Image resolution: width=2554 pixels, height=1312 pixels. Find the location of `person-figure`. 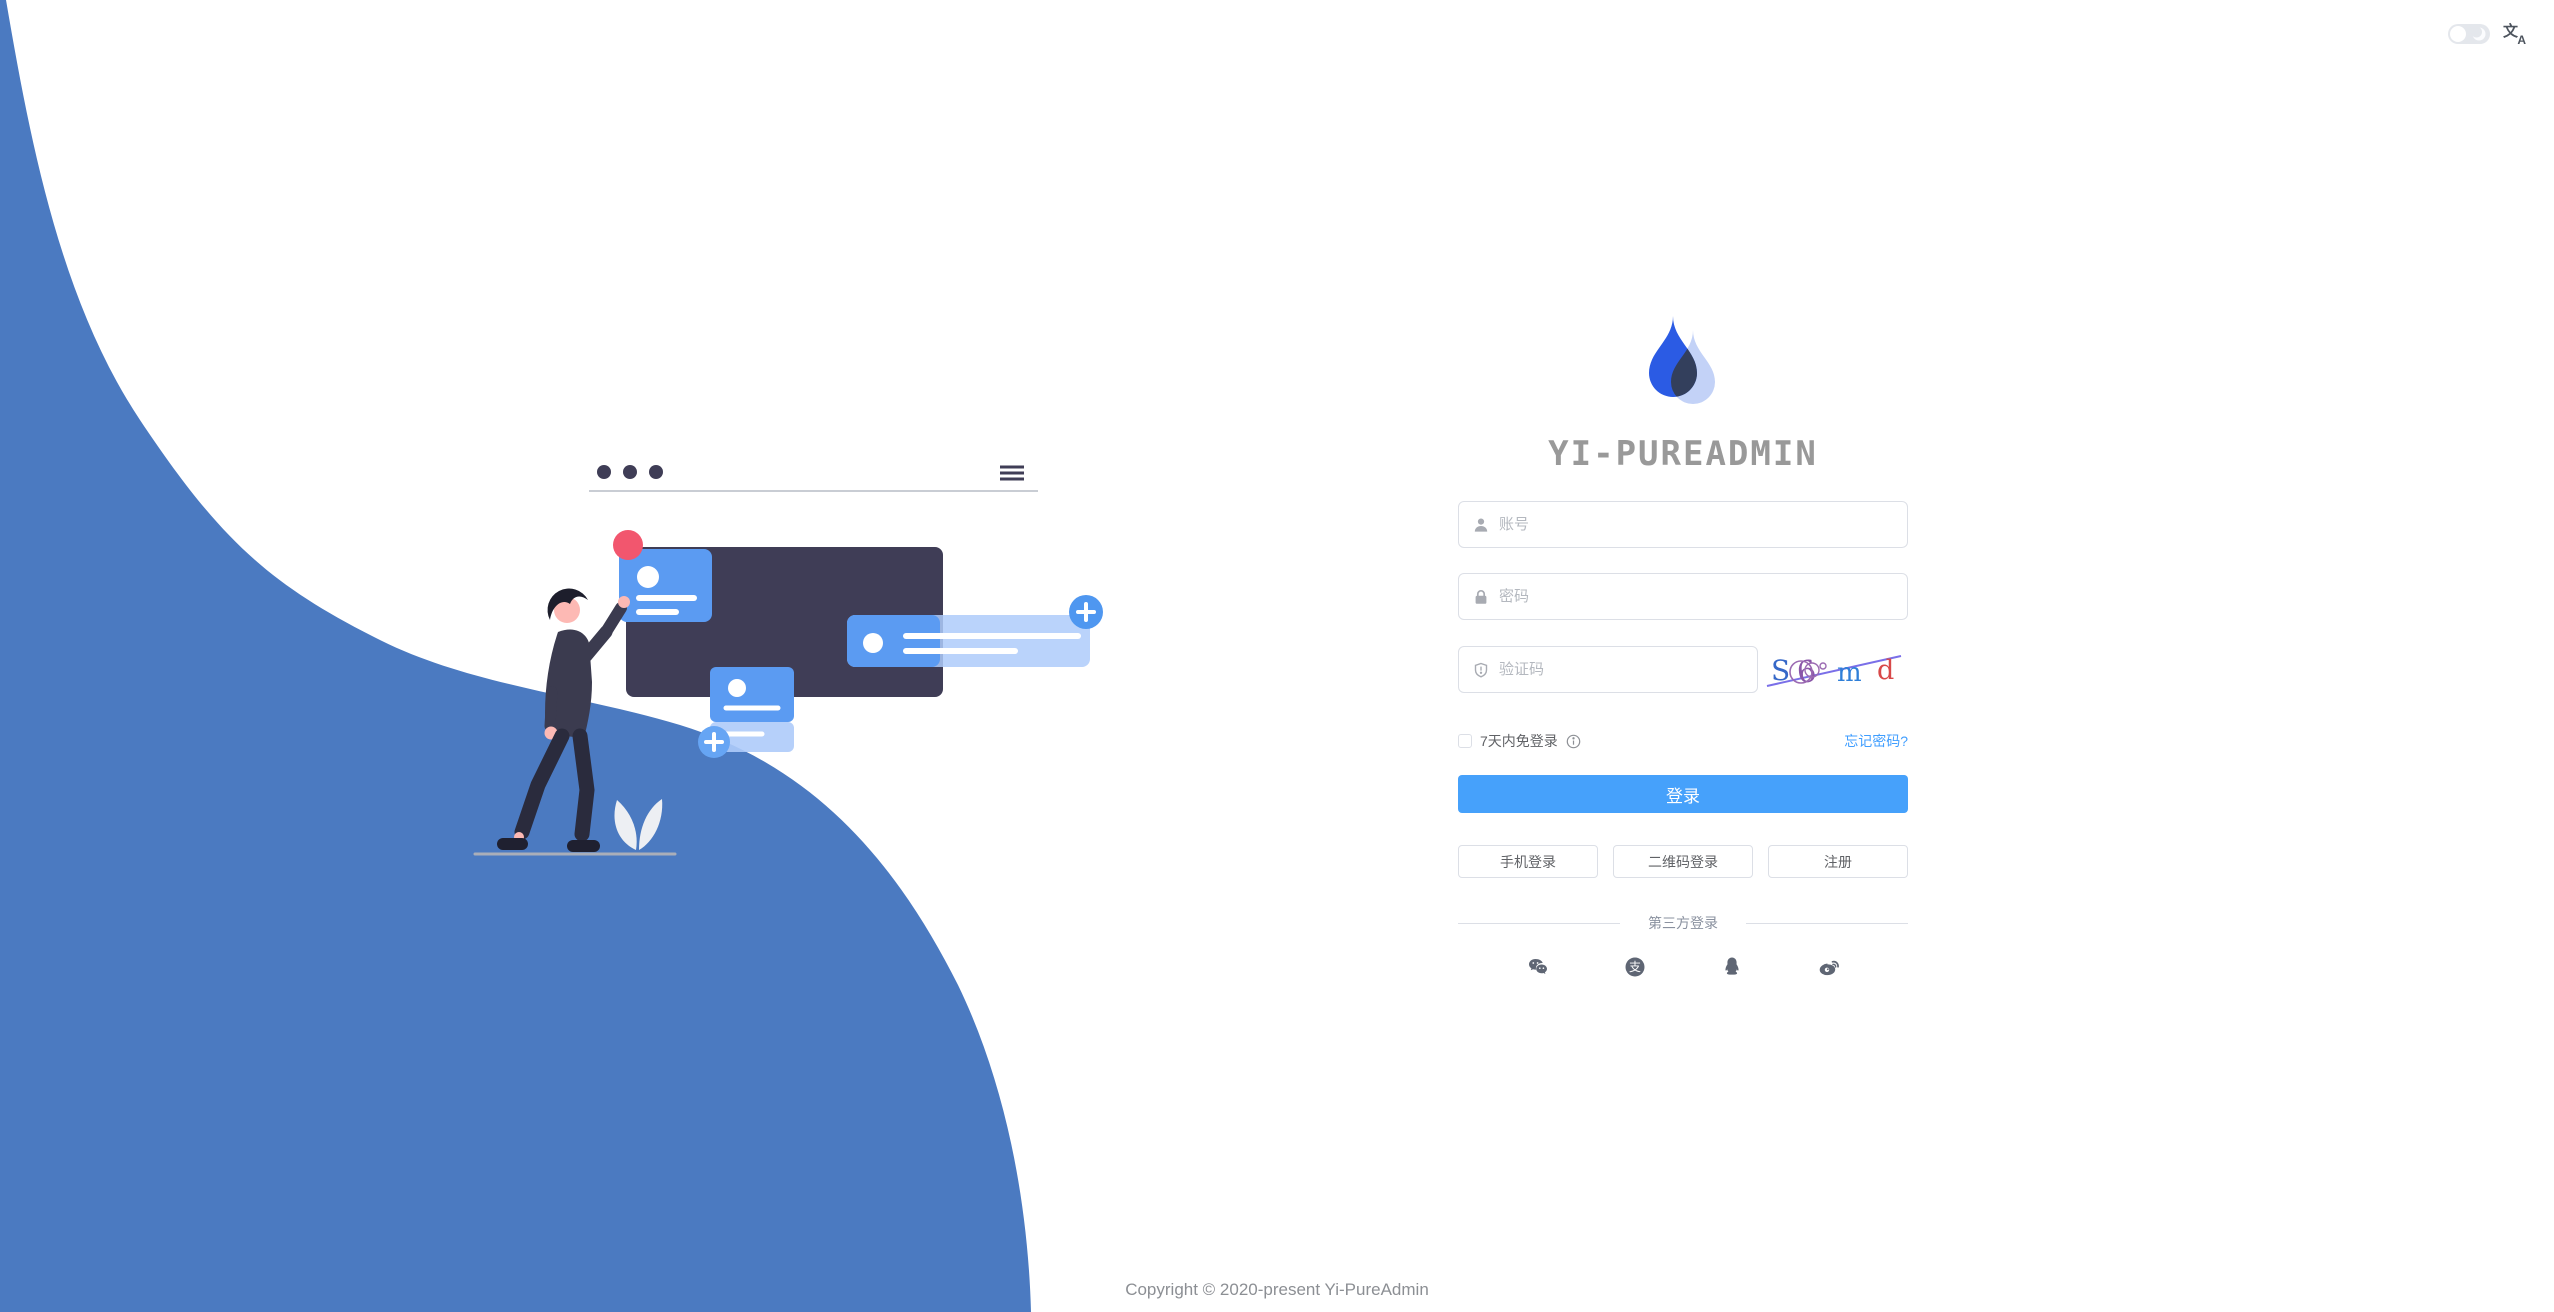

person-figure is located at coordinates (563, 720).